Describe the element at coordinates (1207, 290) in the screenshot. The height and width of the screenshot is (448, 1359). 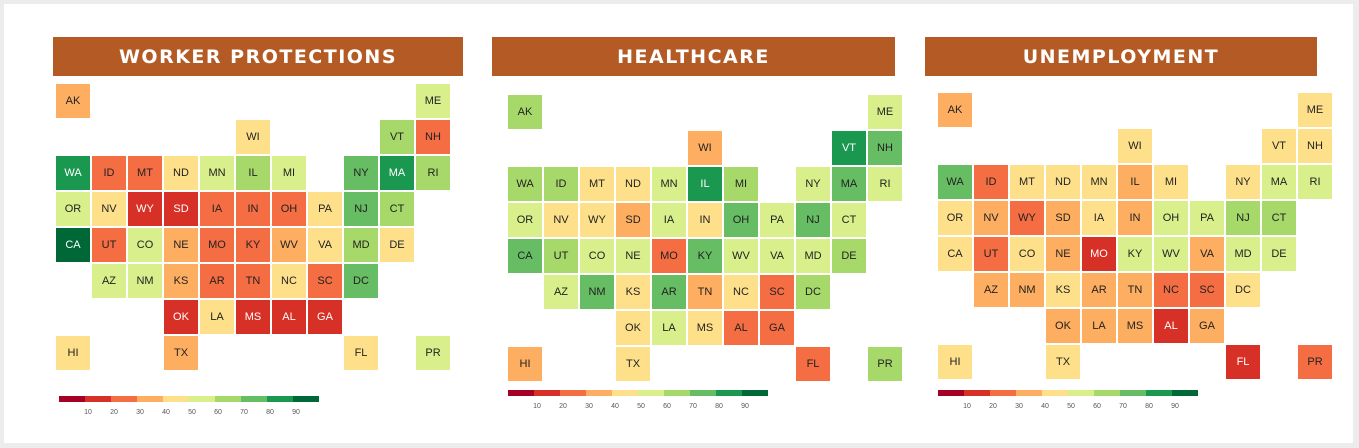
I see `state-tile-sc: SC` at that location.